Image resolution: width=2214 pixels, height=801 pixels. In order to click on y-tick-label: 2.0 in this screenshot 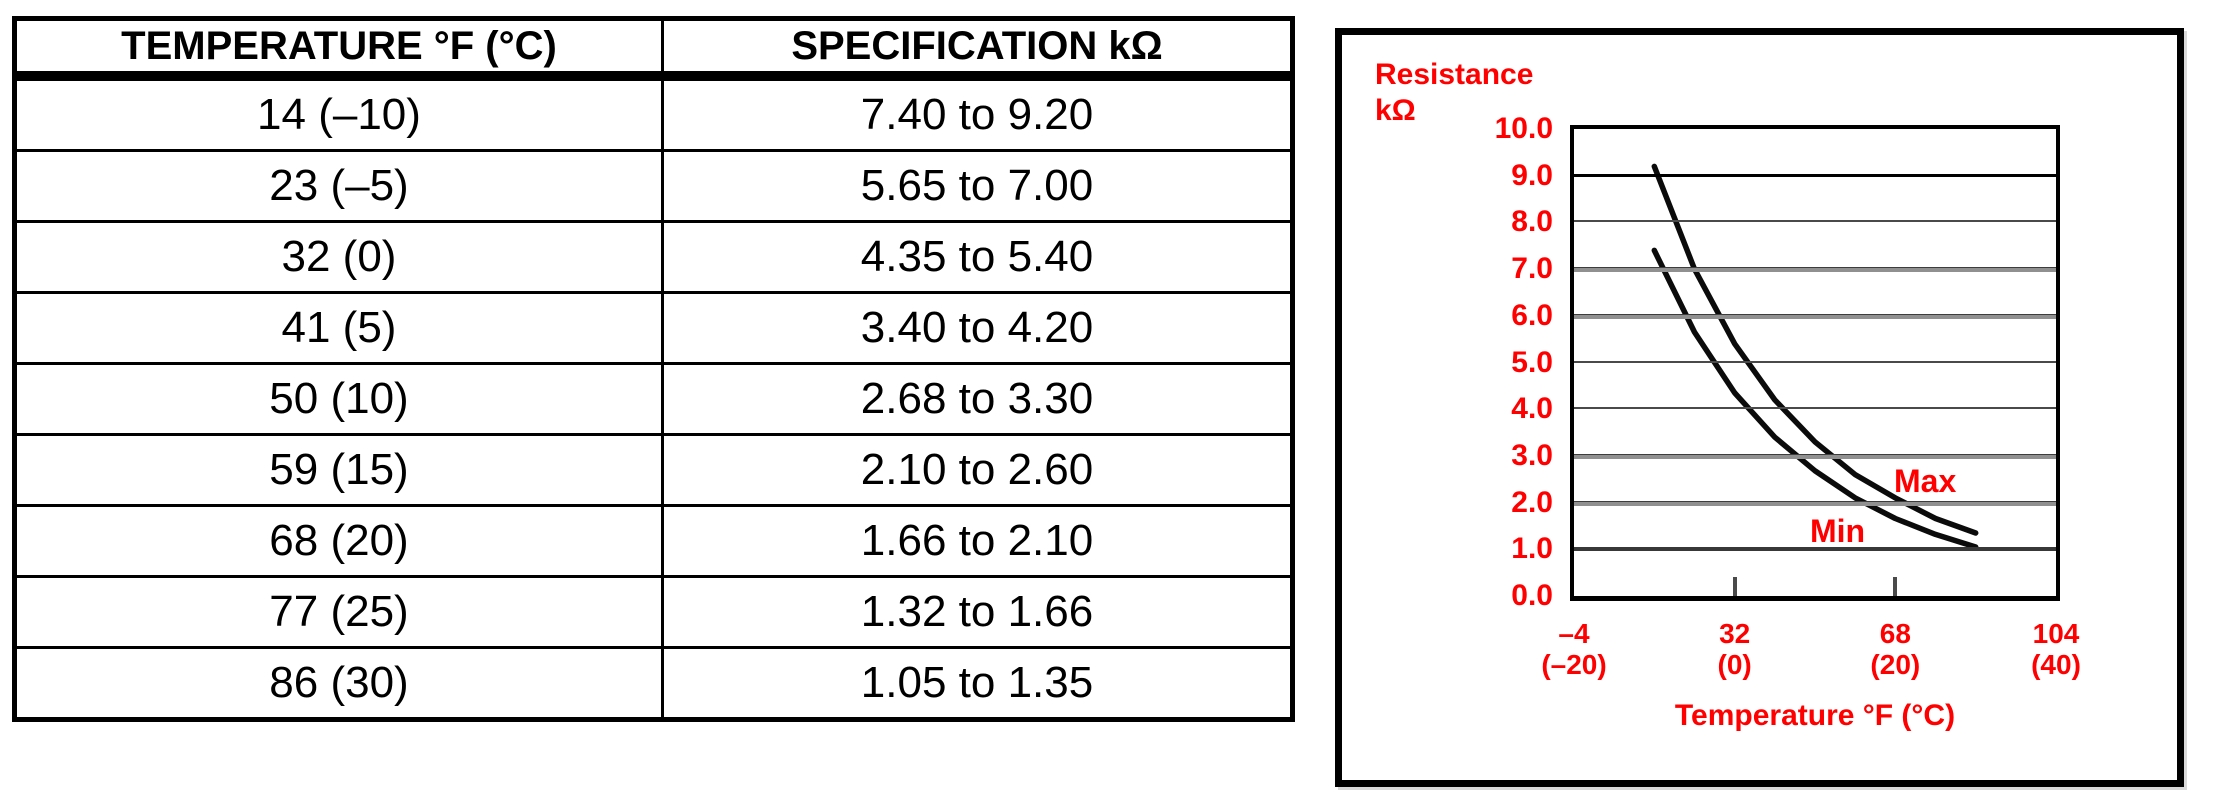, I will do `click(1532, 502)`.